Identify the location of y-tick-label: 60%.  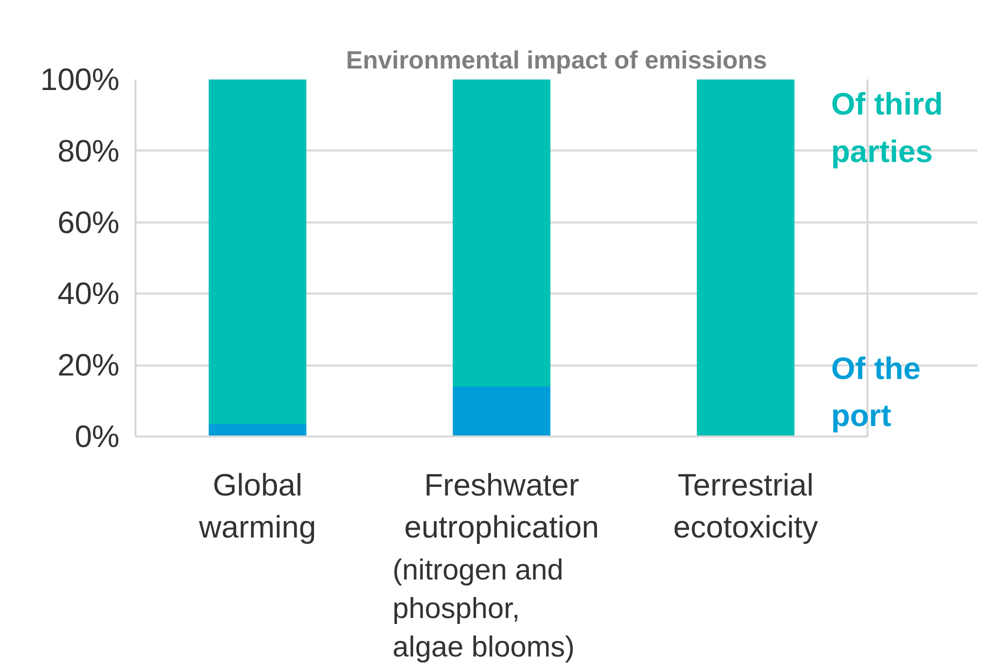
(88, 222).